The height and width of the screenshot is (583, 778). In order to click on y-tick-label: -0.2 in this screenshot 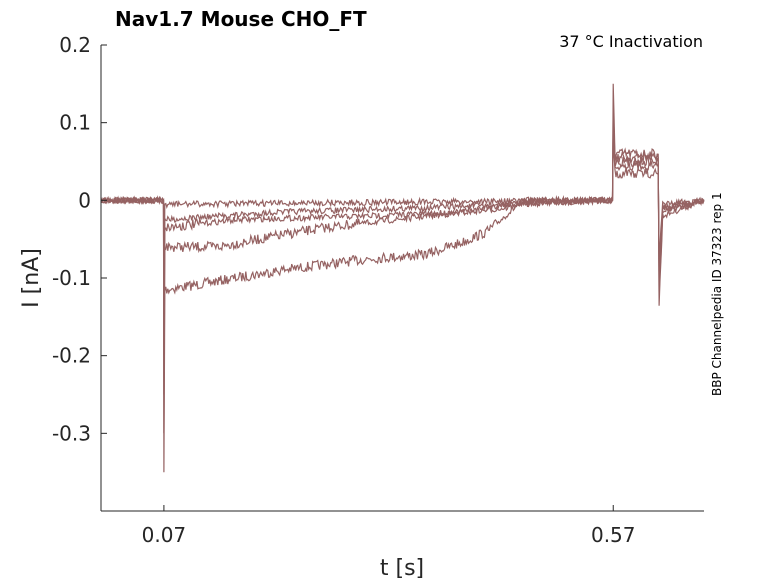, I will do `click(71, 356)`.